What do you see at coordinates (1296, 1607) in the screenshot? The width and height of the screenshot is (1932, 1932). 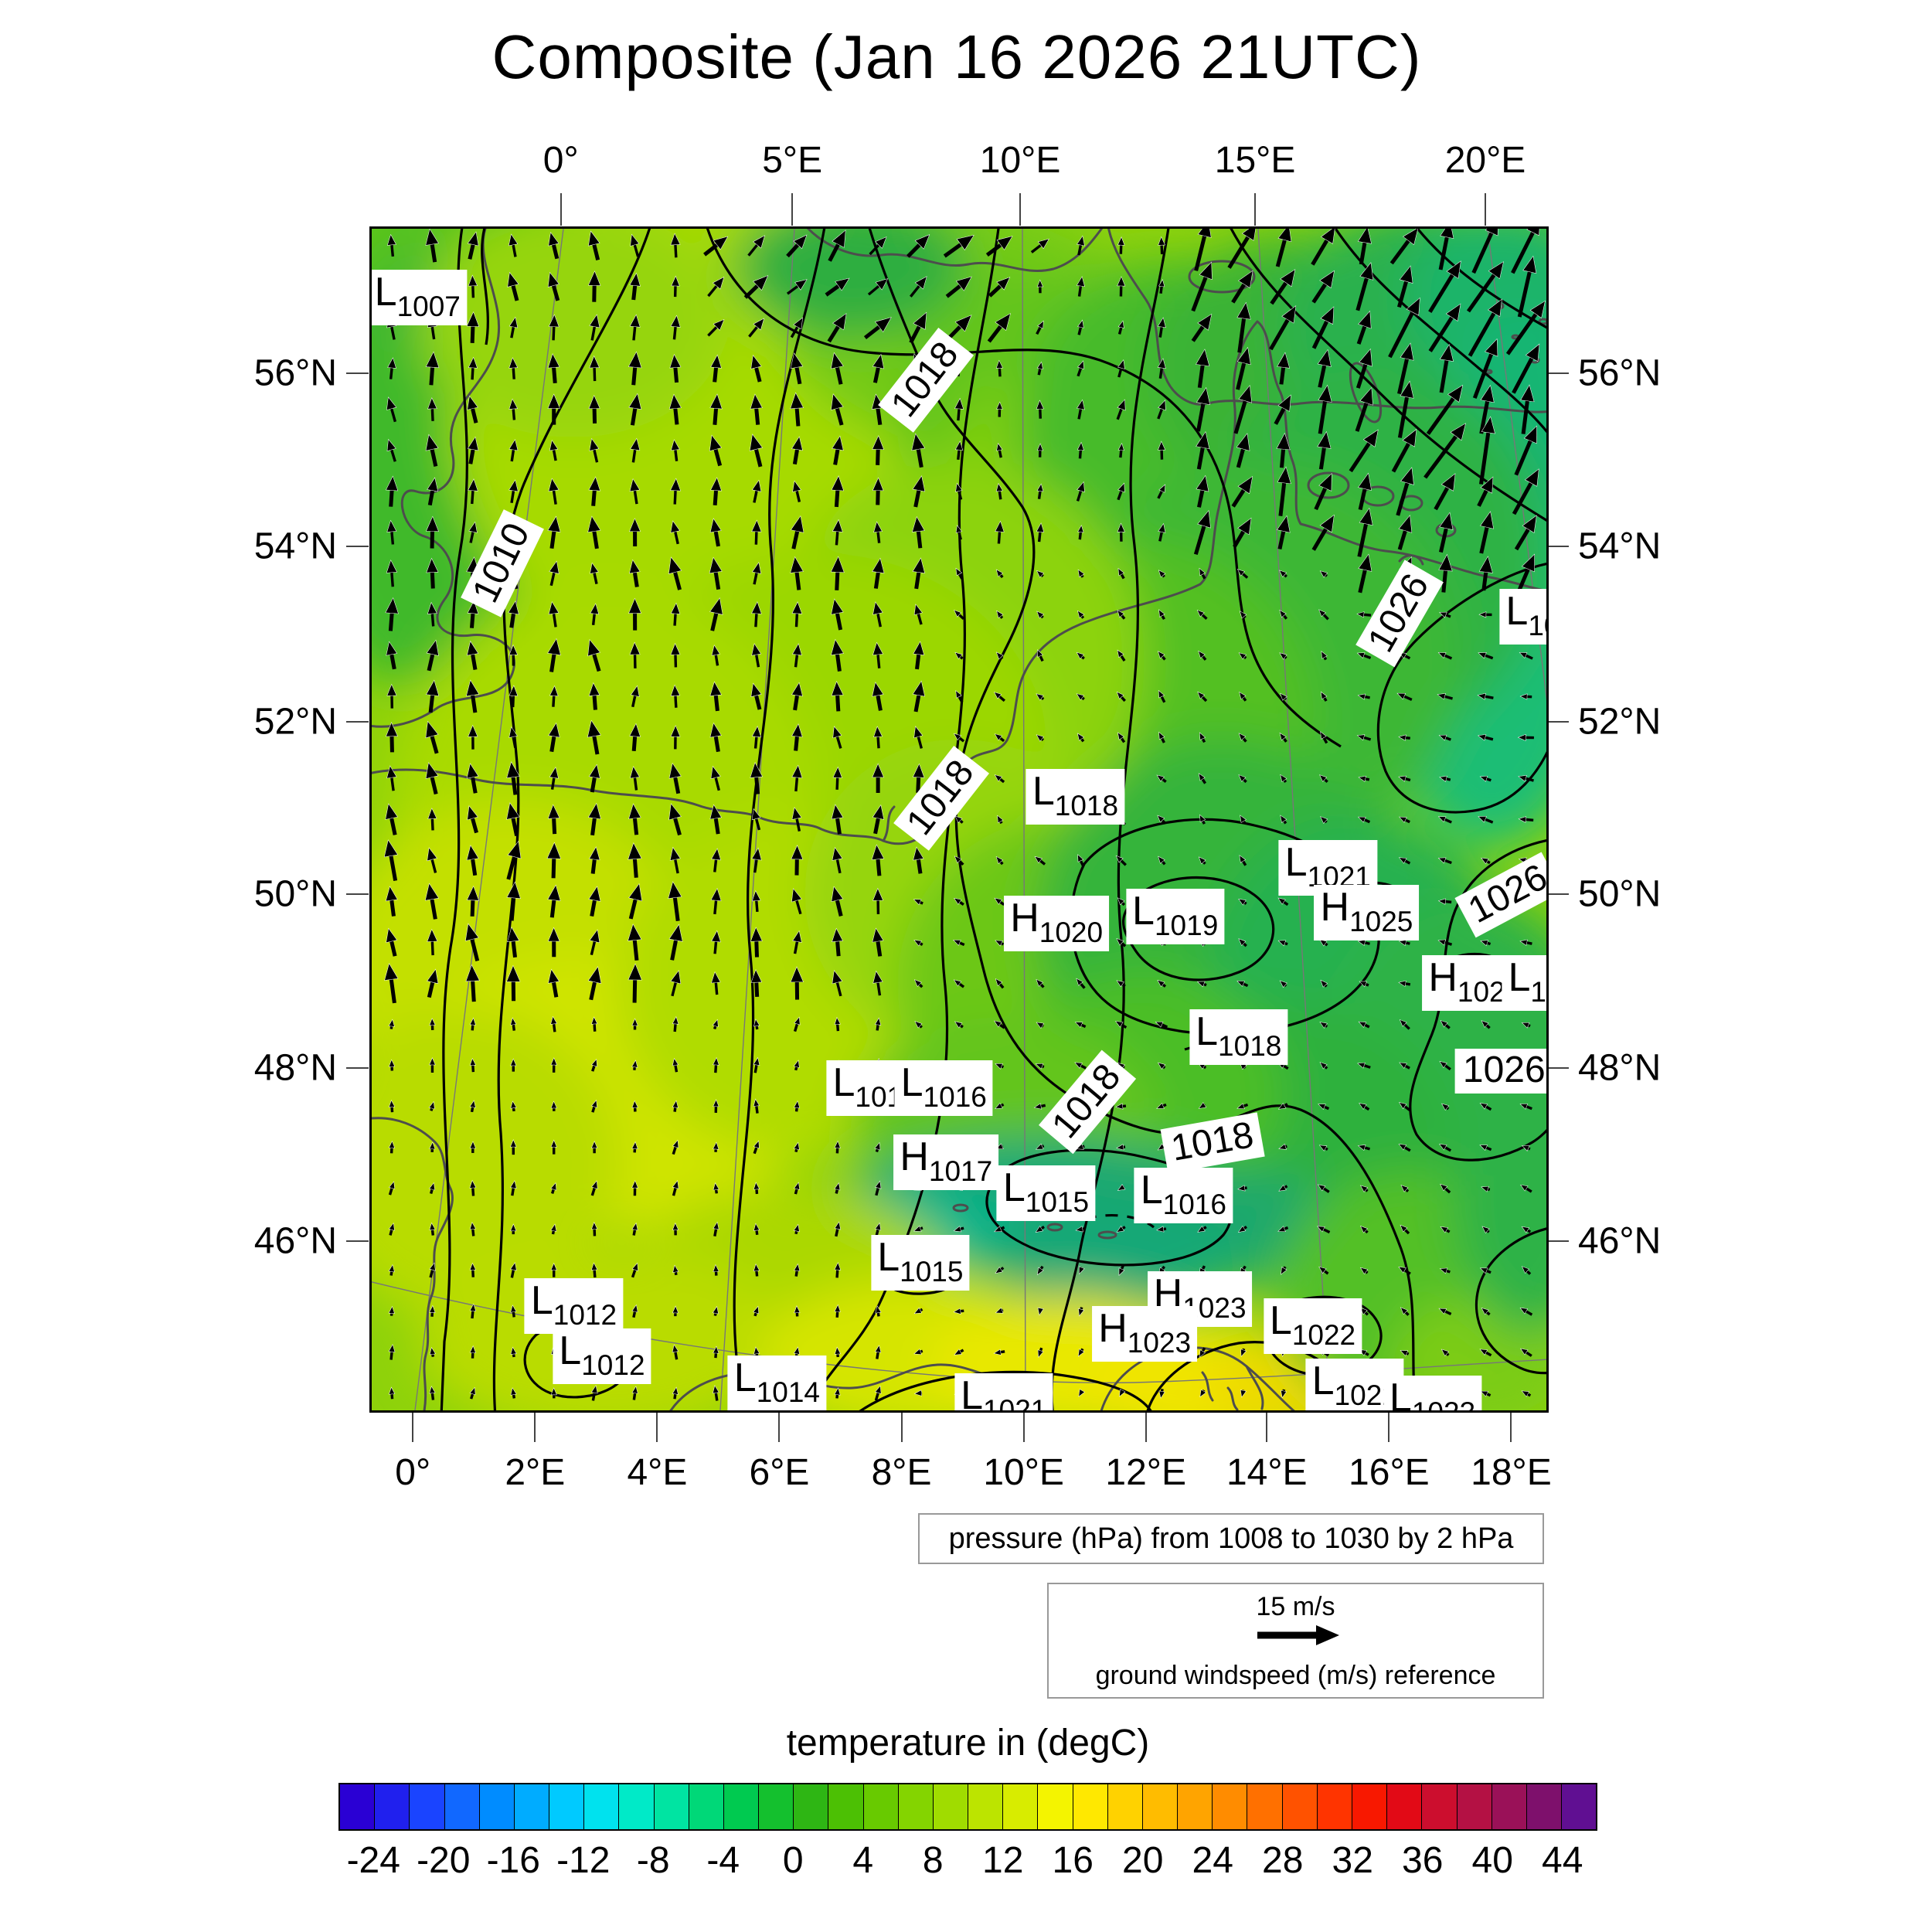 I see `wind-reference-speed: 15 m/s` at bounding box center [1296, 1607].